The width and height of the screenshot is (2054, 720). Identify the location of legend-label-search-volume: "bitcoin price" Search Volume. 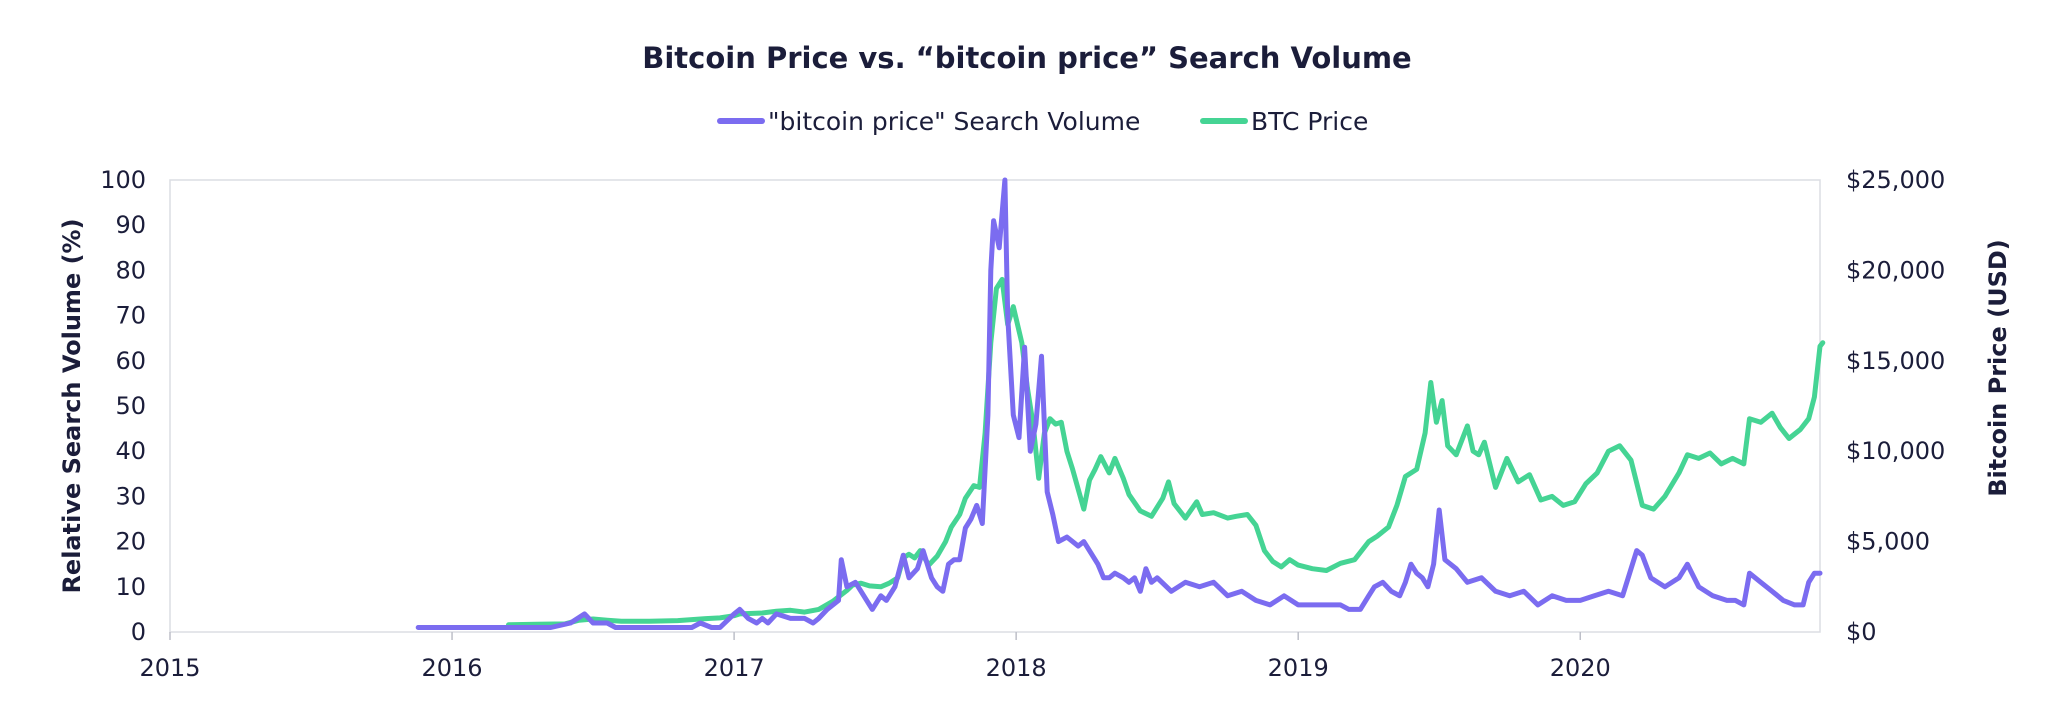
(954, 121).